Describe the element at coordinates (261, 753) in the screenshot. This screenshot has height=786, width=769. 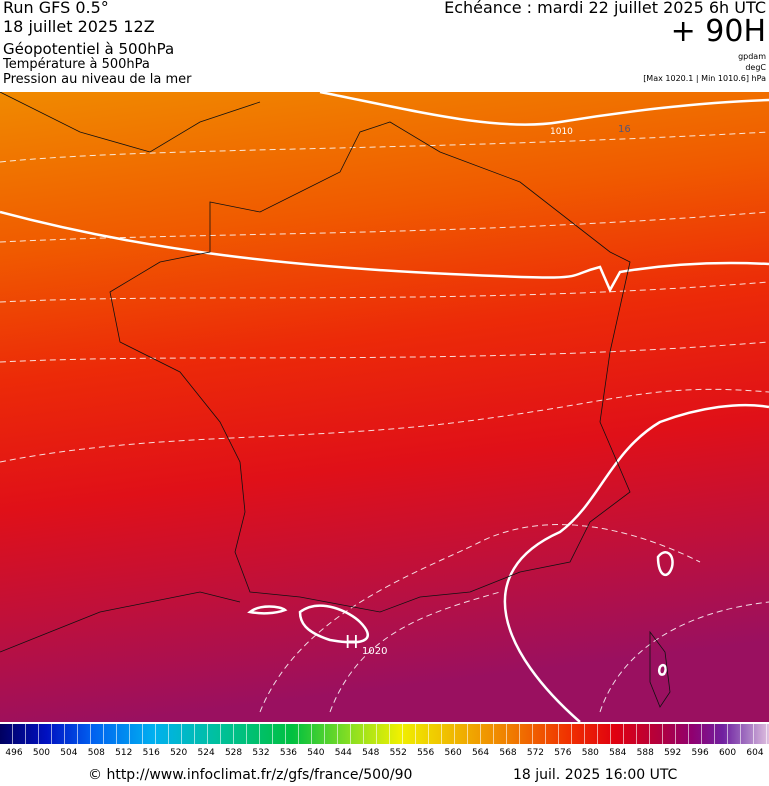
I see `scale-label: 532` at that location.